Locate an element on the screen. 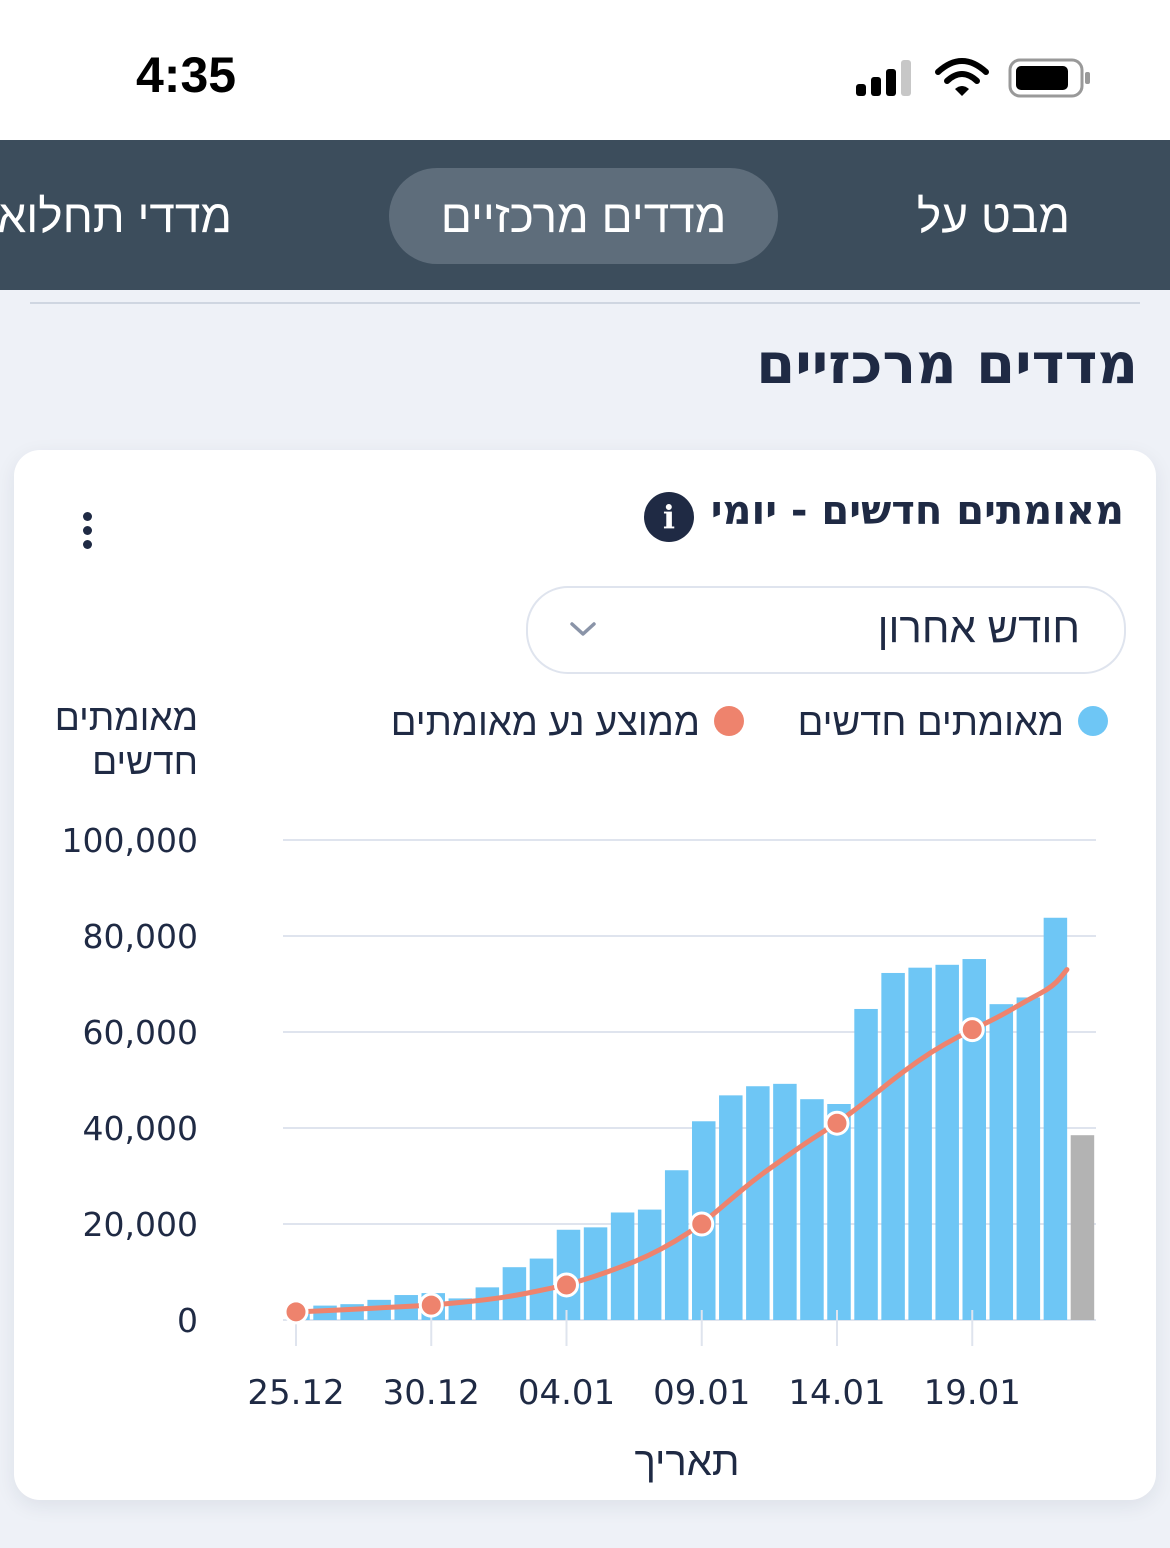  x-tick-label: 09.01 is located at coordinates (701, 1393).